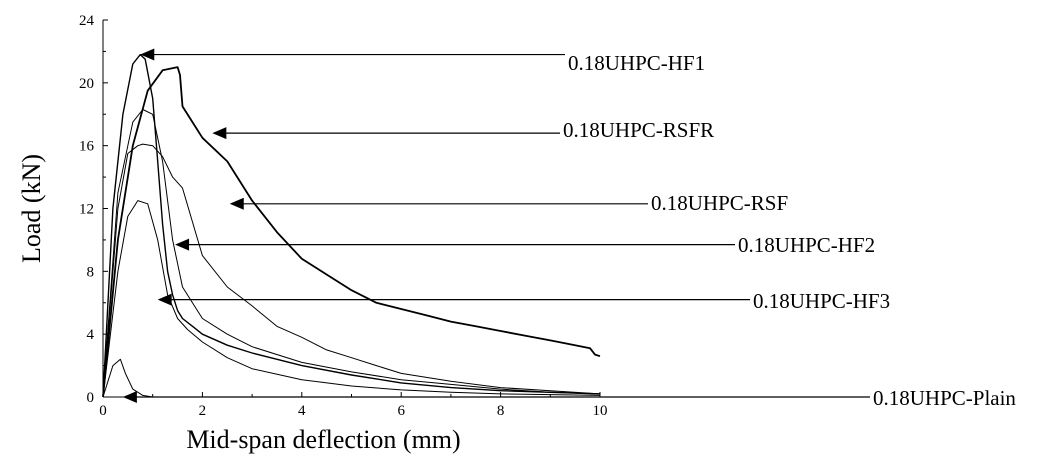 This screenshot has width=1055, height=468. Describe the element at coordinates (323, 439) in the screenshot. I see `x-axis-title: Mid-span deflection (mm)` at that location.